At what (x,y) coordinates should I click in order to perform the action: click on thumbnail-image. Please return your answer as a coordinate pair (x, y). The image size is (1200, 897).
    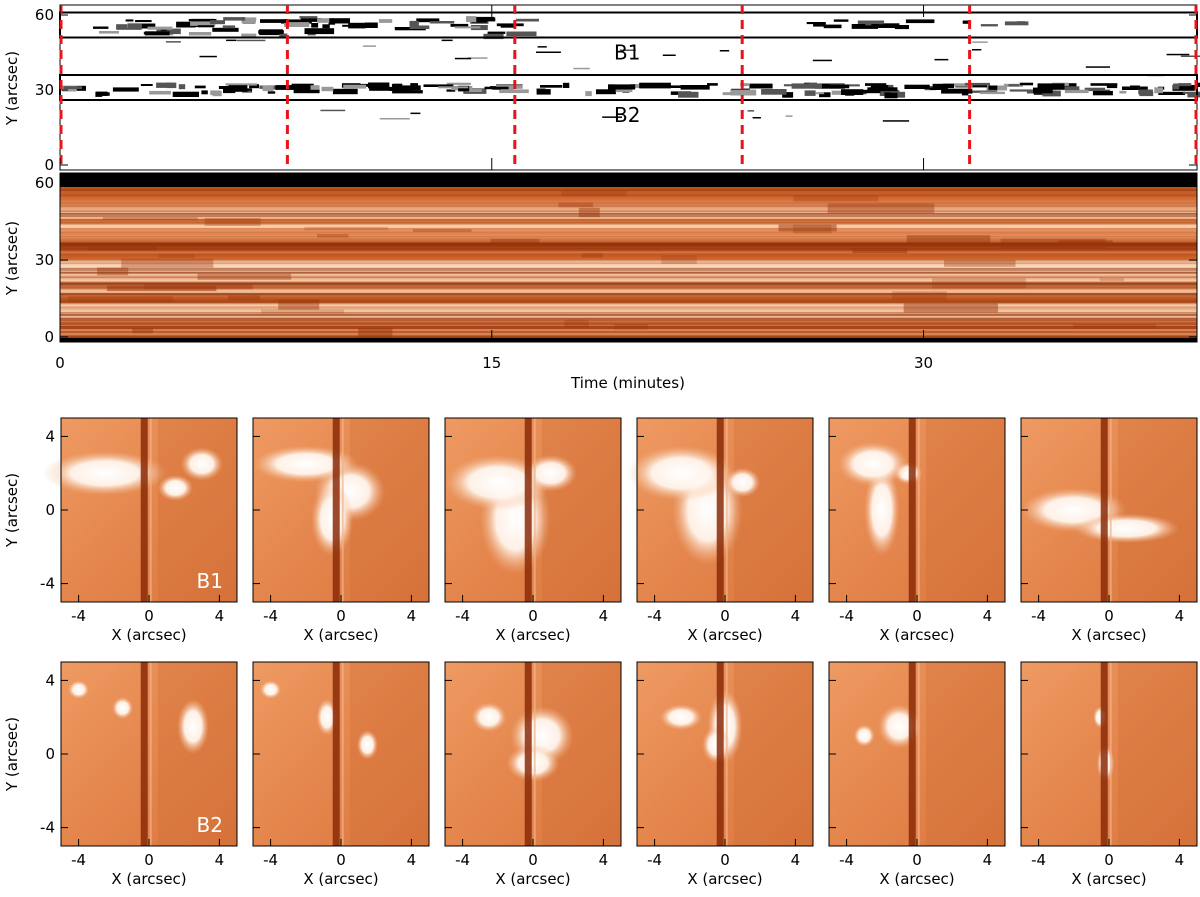
    Looking at the image, I should click on (917, 754).